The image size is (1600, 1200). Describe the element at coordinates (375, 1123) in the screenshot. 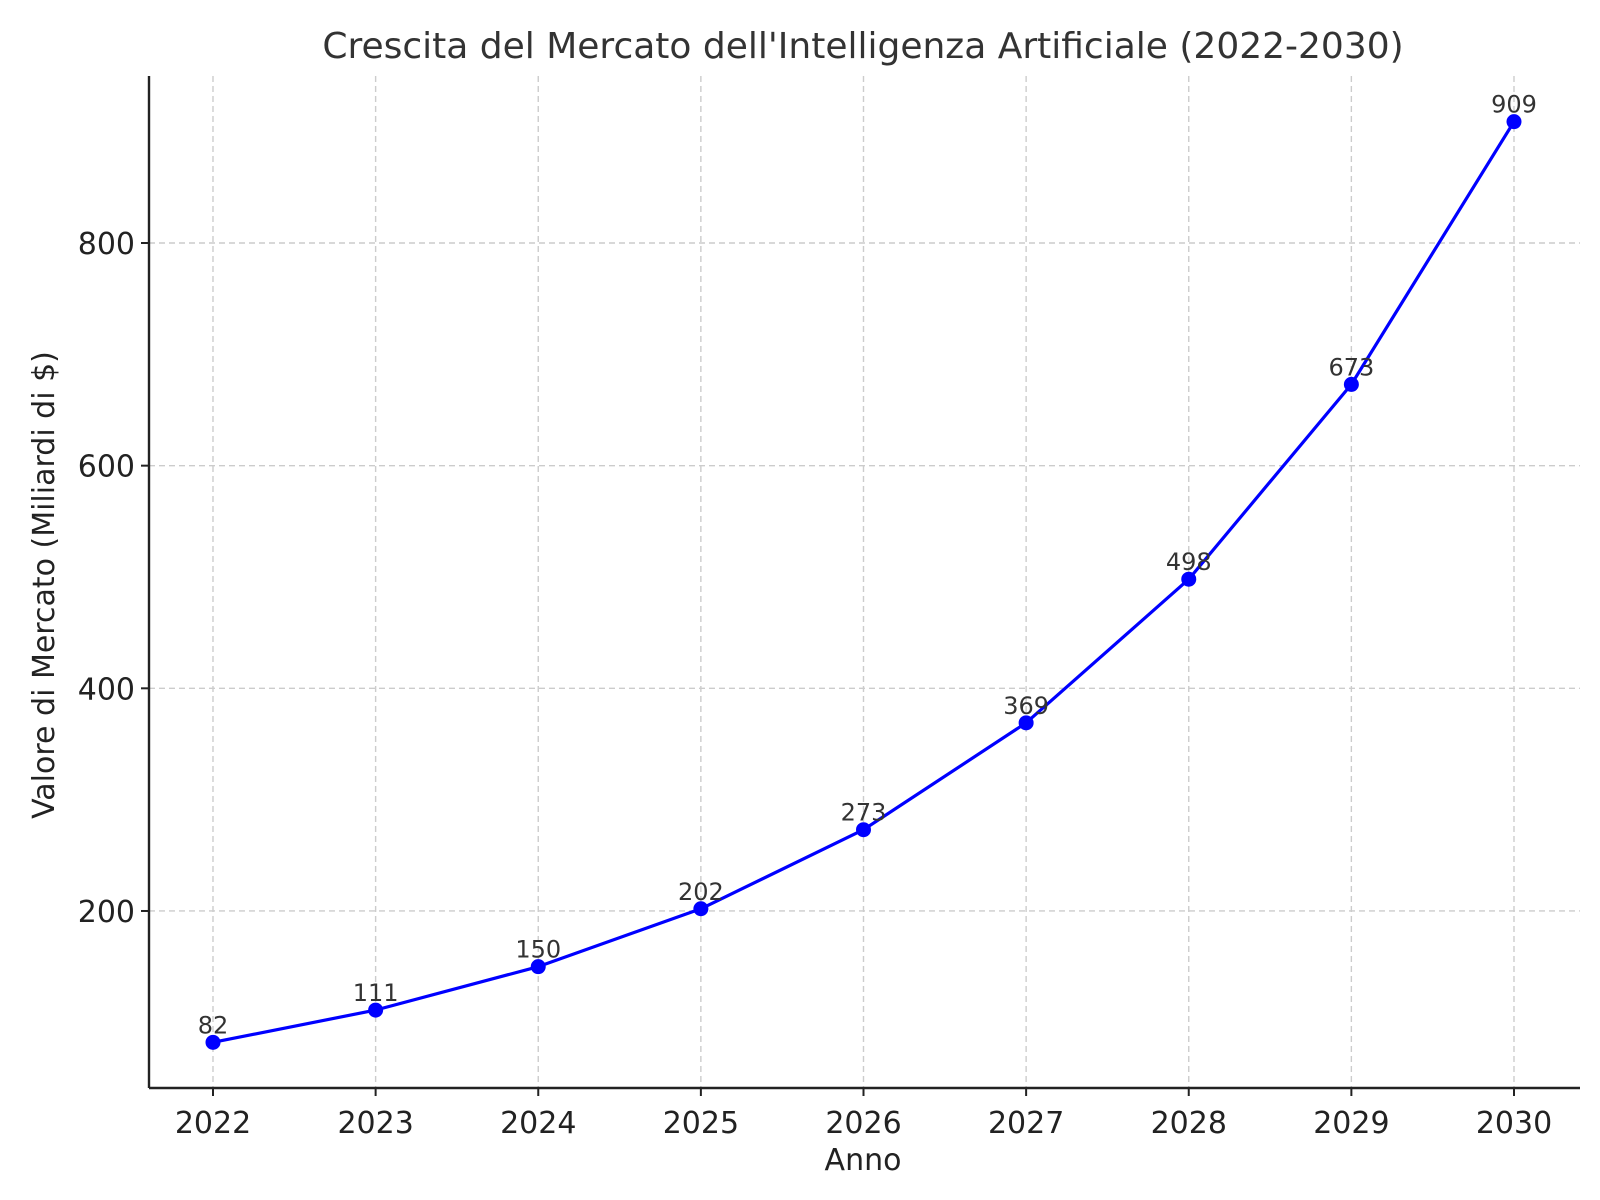

I see `x-tick-label: 2023` at that location.